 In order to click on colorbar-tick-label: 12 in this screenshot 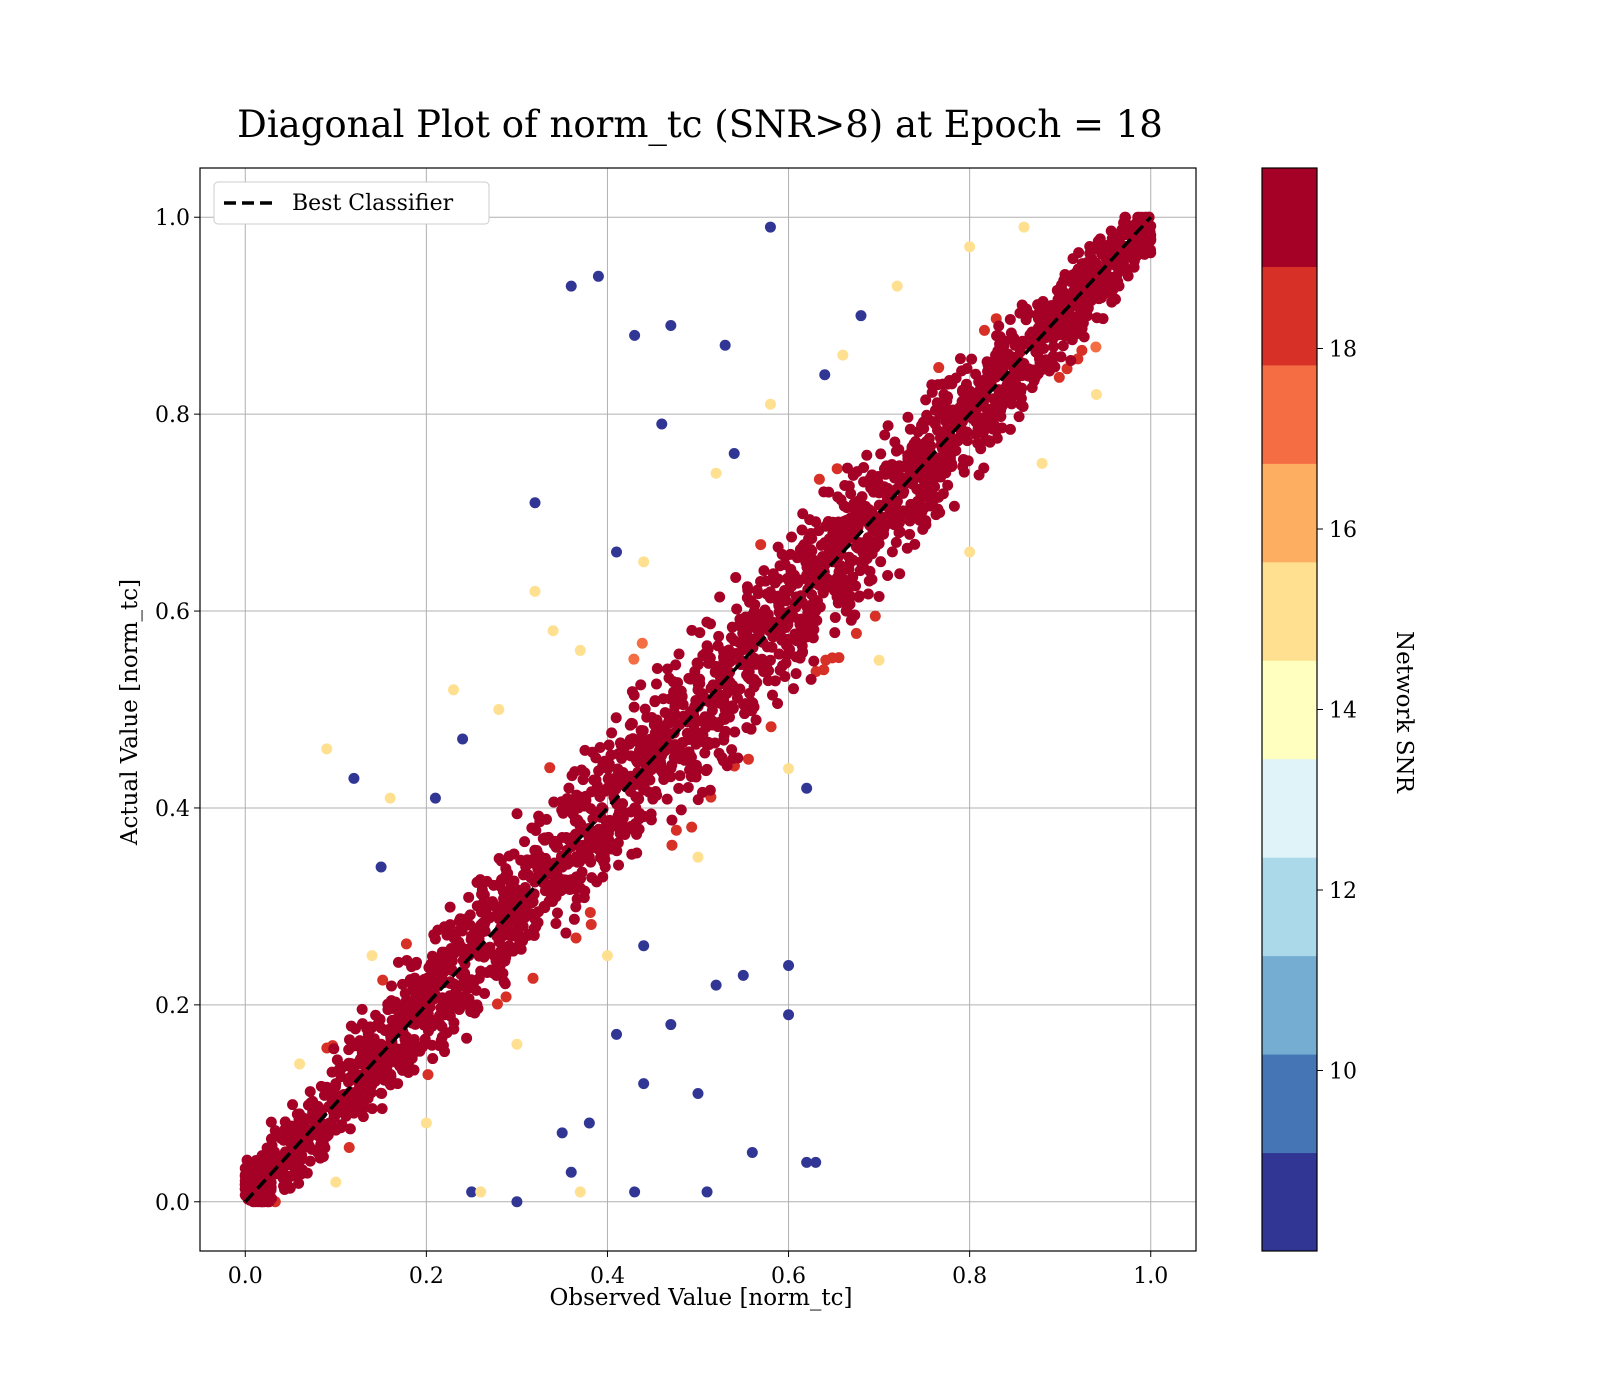, I will do `click(1343, 891)`.